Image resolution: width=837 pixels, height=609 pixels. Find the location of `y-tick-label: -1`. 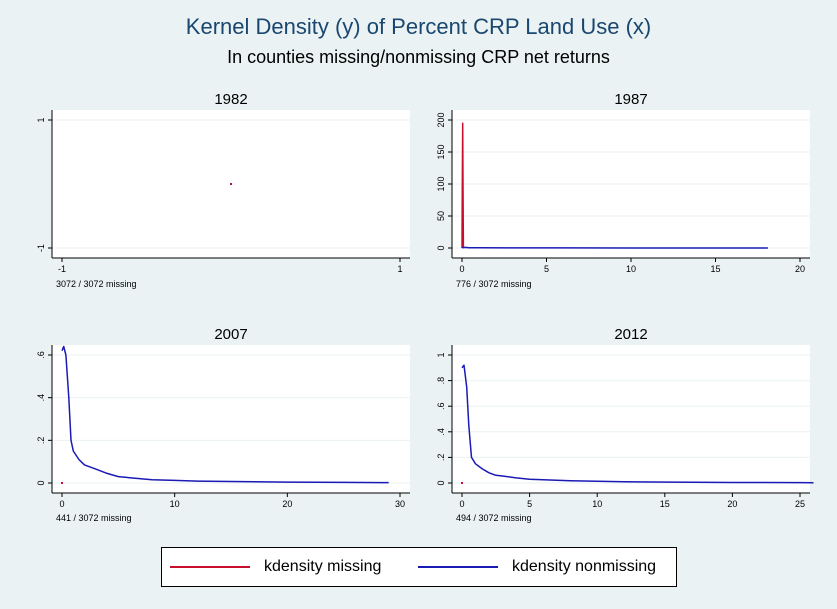

y-tick-label: -1 is located at coordinates (41, 248).